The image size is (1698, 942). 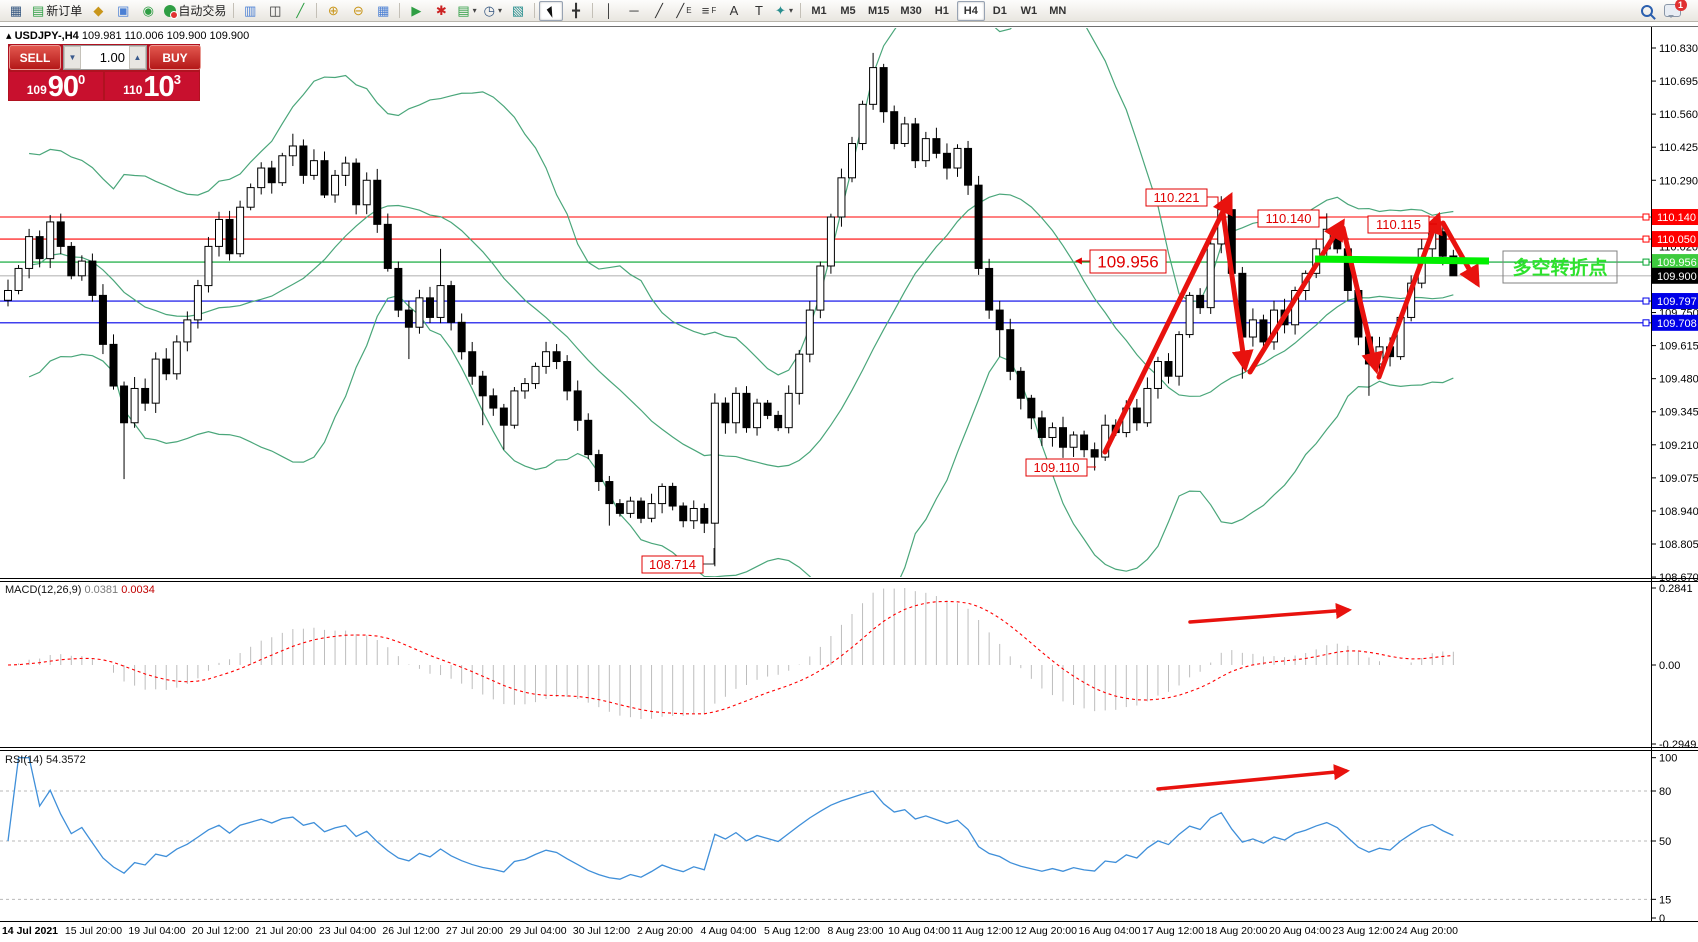 What do you see at coordinates (441, 11) in the screenshot?
I see `indicators-list-button: ✱` at bounding box center [441, 11].